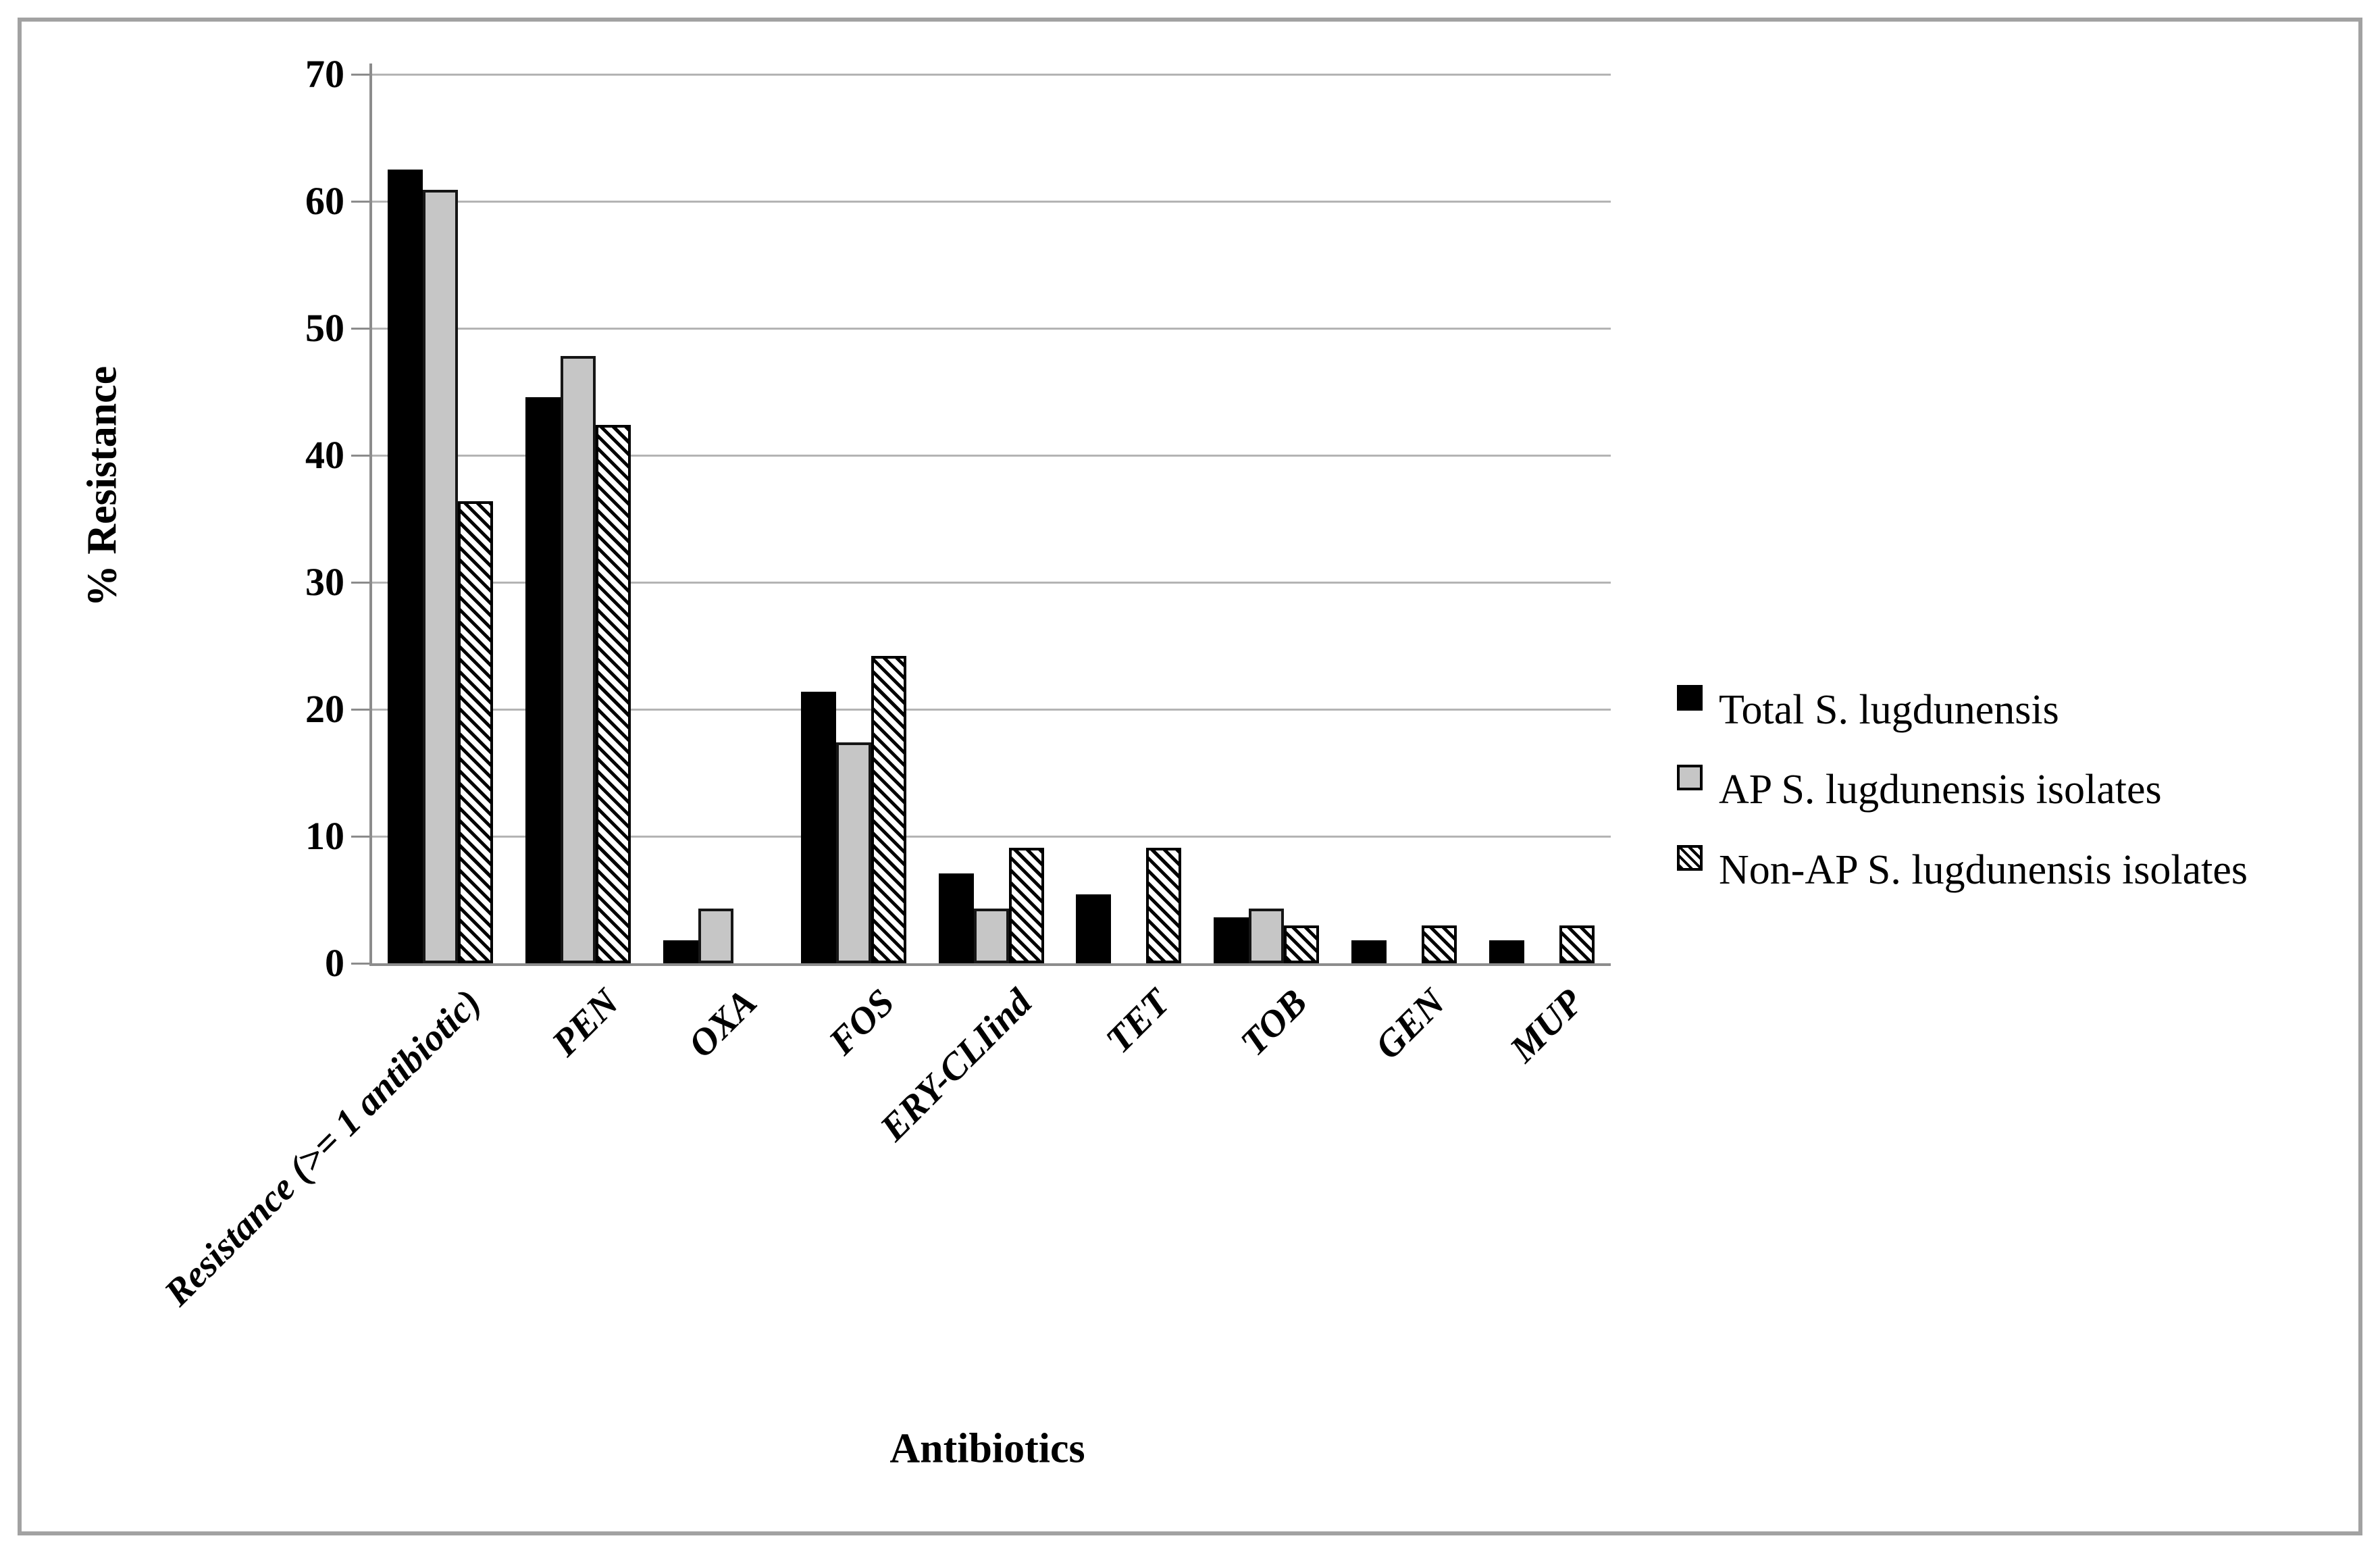  What do you see at coordinates (991, 936) in the screenshot?
I see `bar-solid-gray-ery-cliind` at bounding box center [991, 936].